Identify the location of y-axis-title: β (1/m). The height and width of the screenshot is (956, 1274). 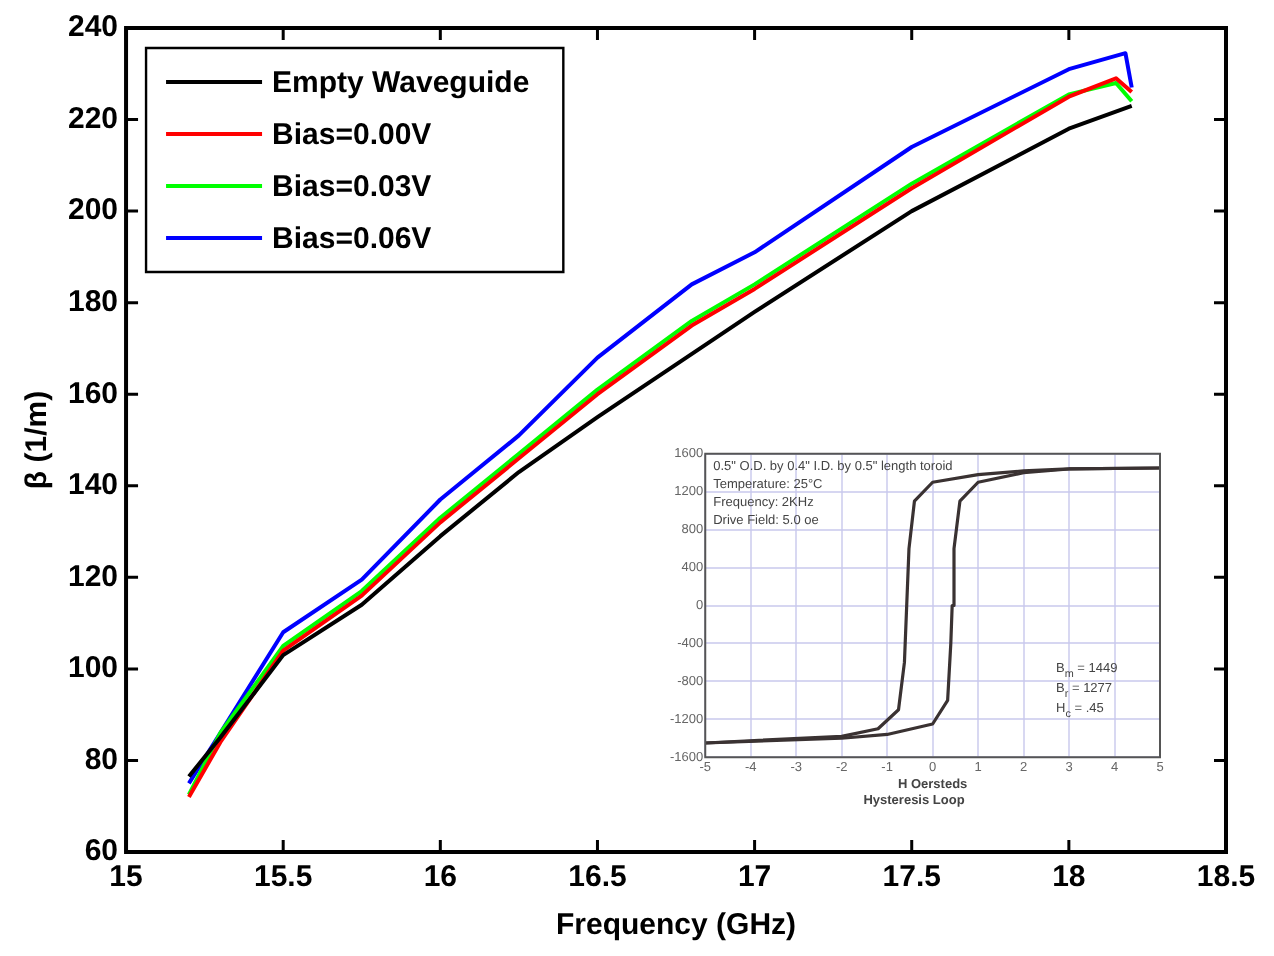
(37, 440).